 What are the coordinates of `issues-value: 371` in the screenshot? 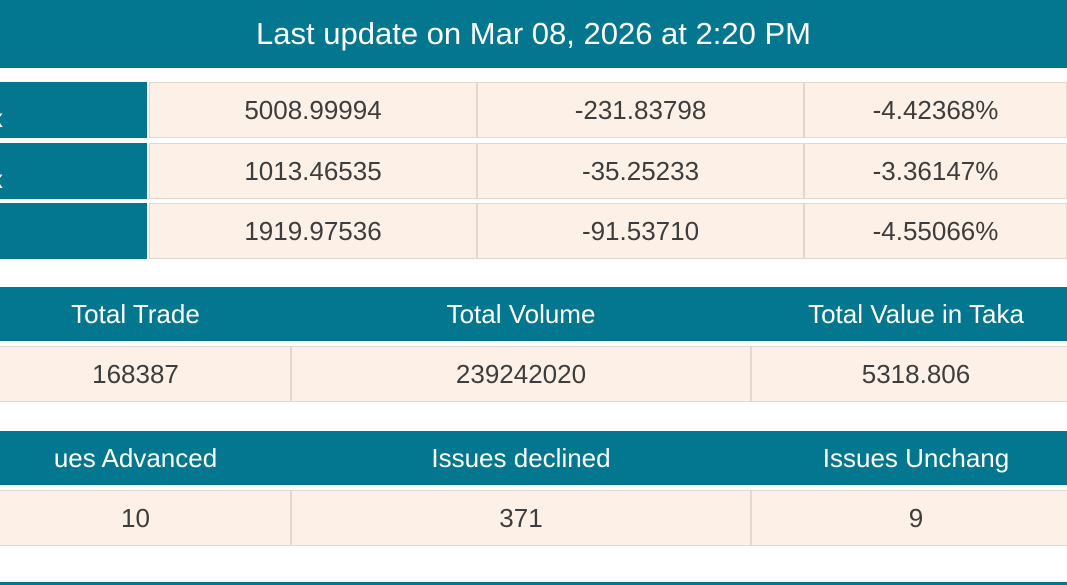 It's located at (521, 518).